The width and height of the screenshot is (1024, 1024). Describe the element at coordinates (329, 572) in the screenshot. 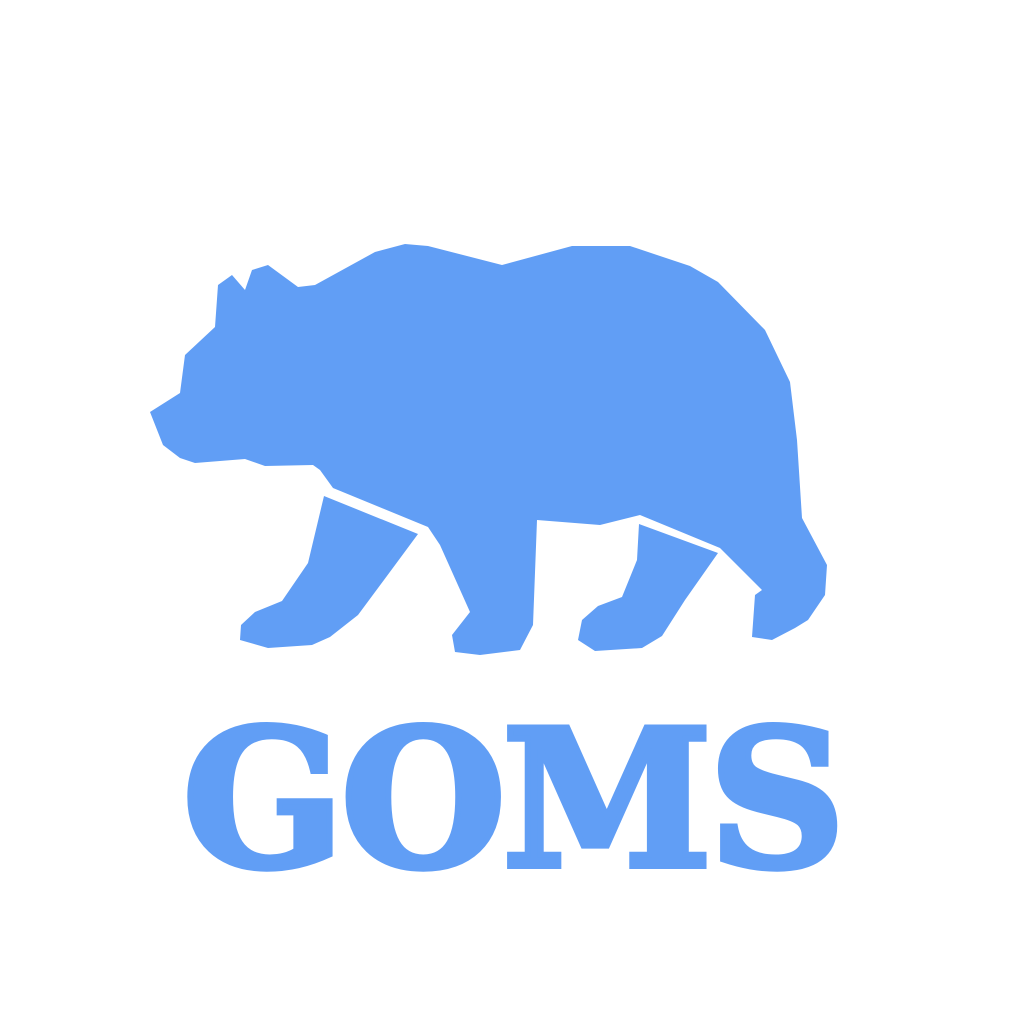

I see `bear-front-leg` at that location.